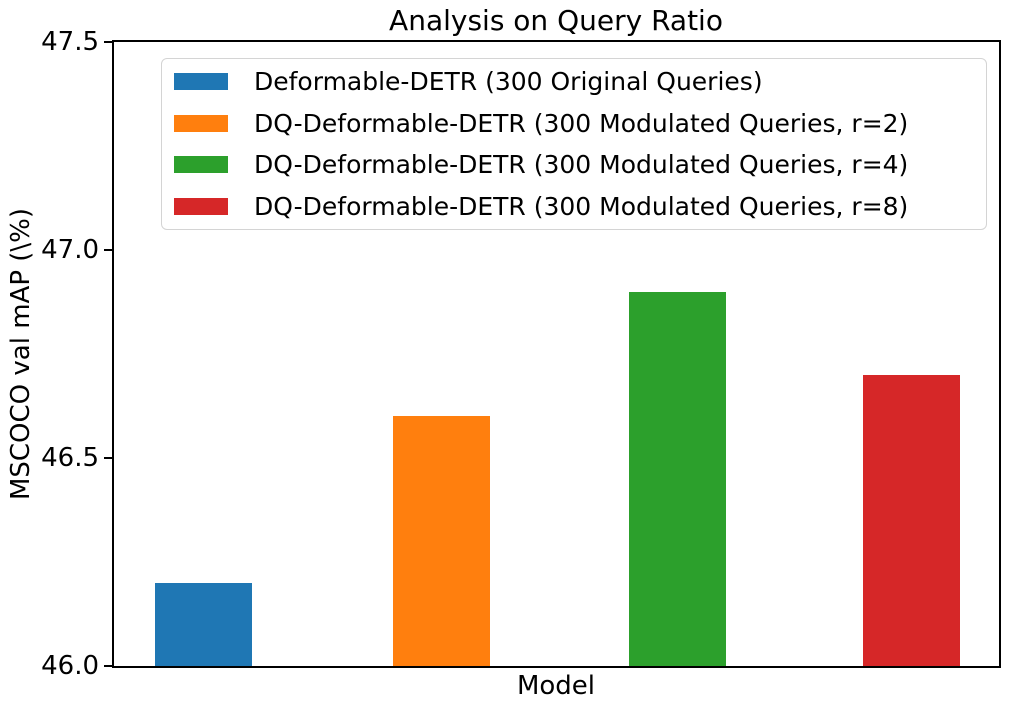 The width and height of the screenshot is (1009, 707). I want to click on y-tick: 46.5, so click(76, 458).